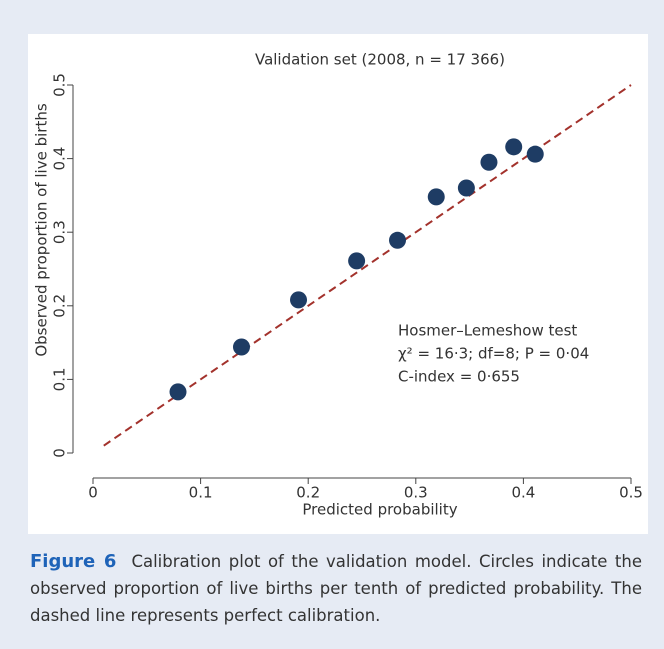  Describe the element at coordinates (60, 232) in the screenshot. I see `y-tick-label: 0.3` at that location.